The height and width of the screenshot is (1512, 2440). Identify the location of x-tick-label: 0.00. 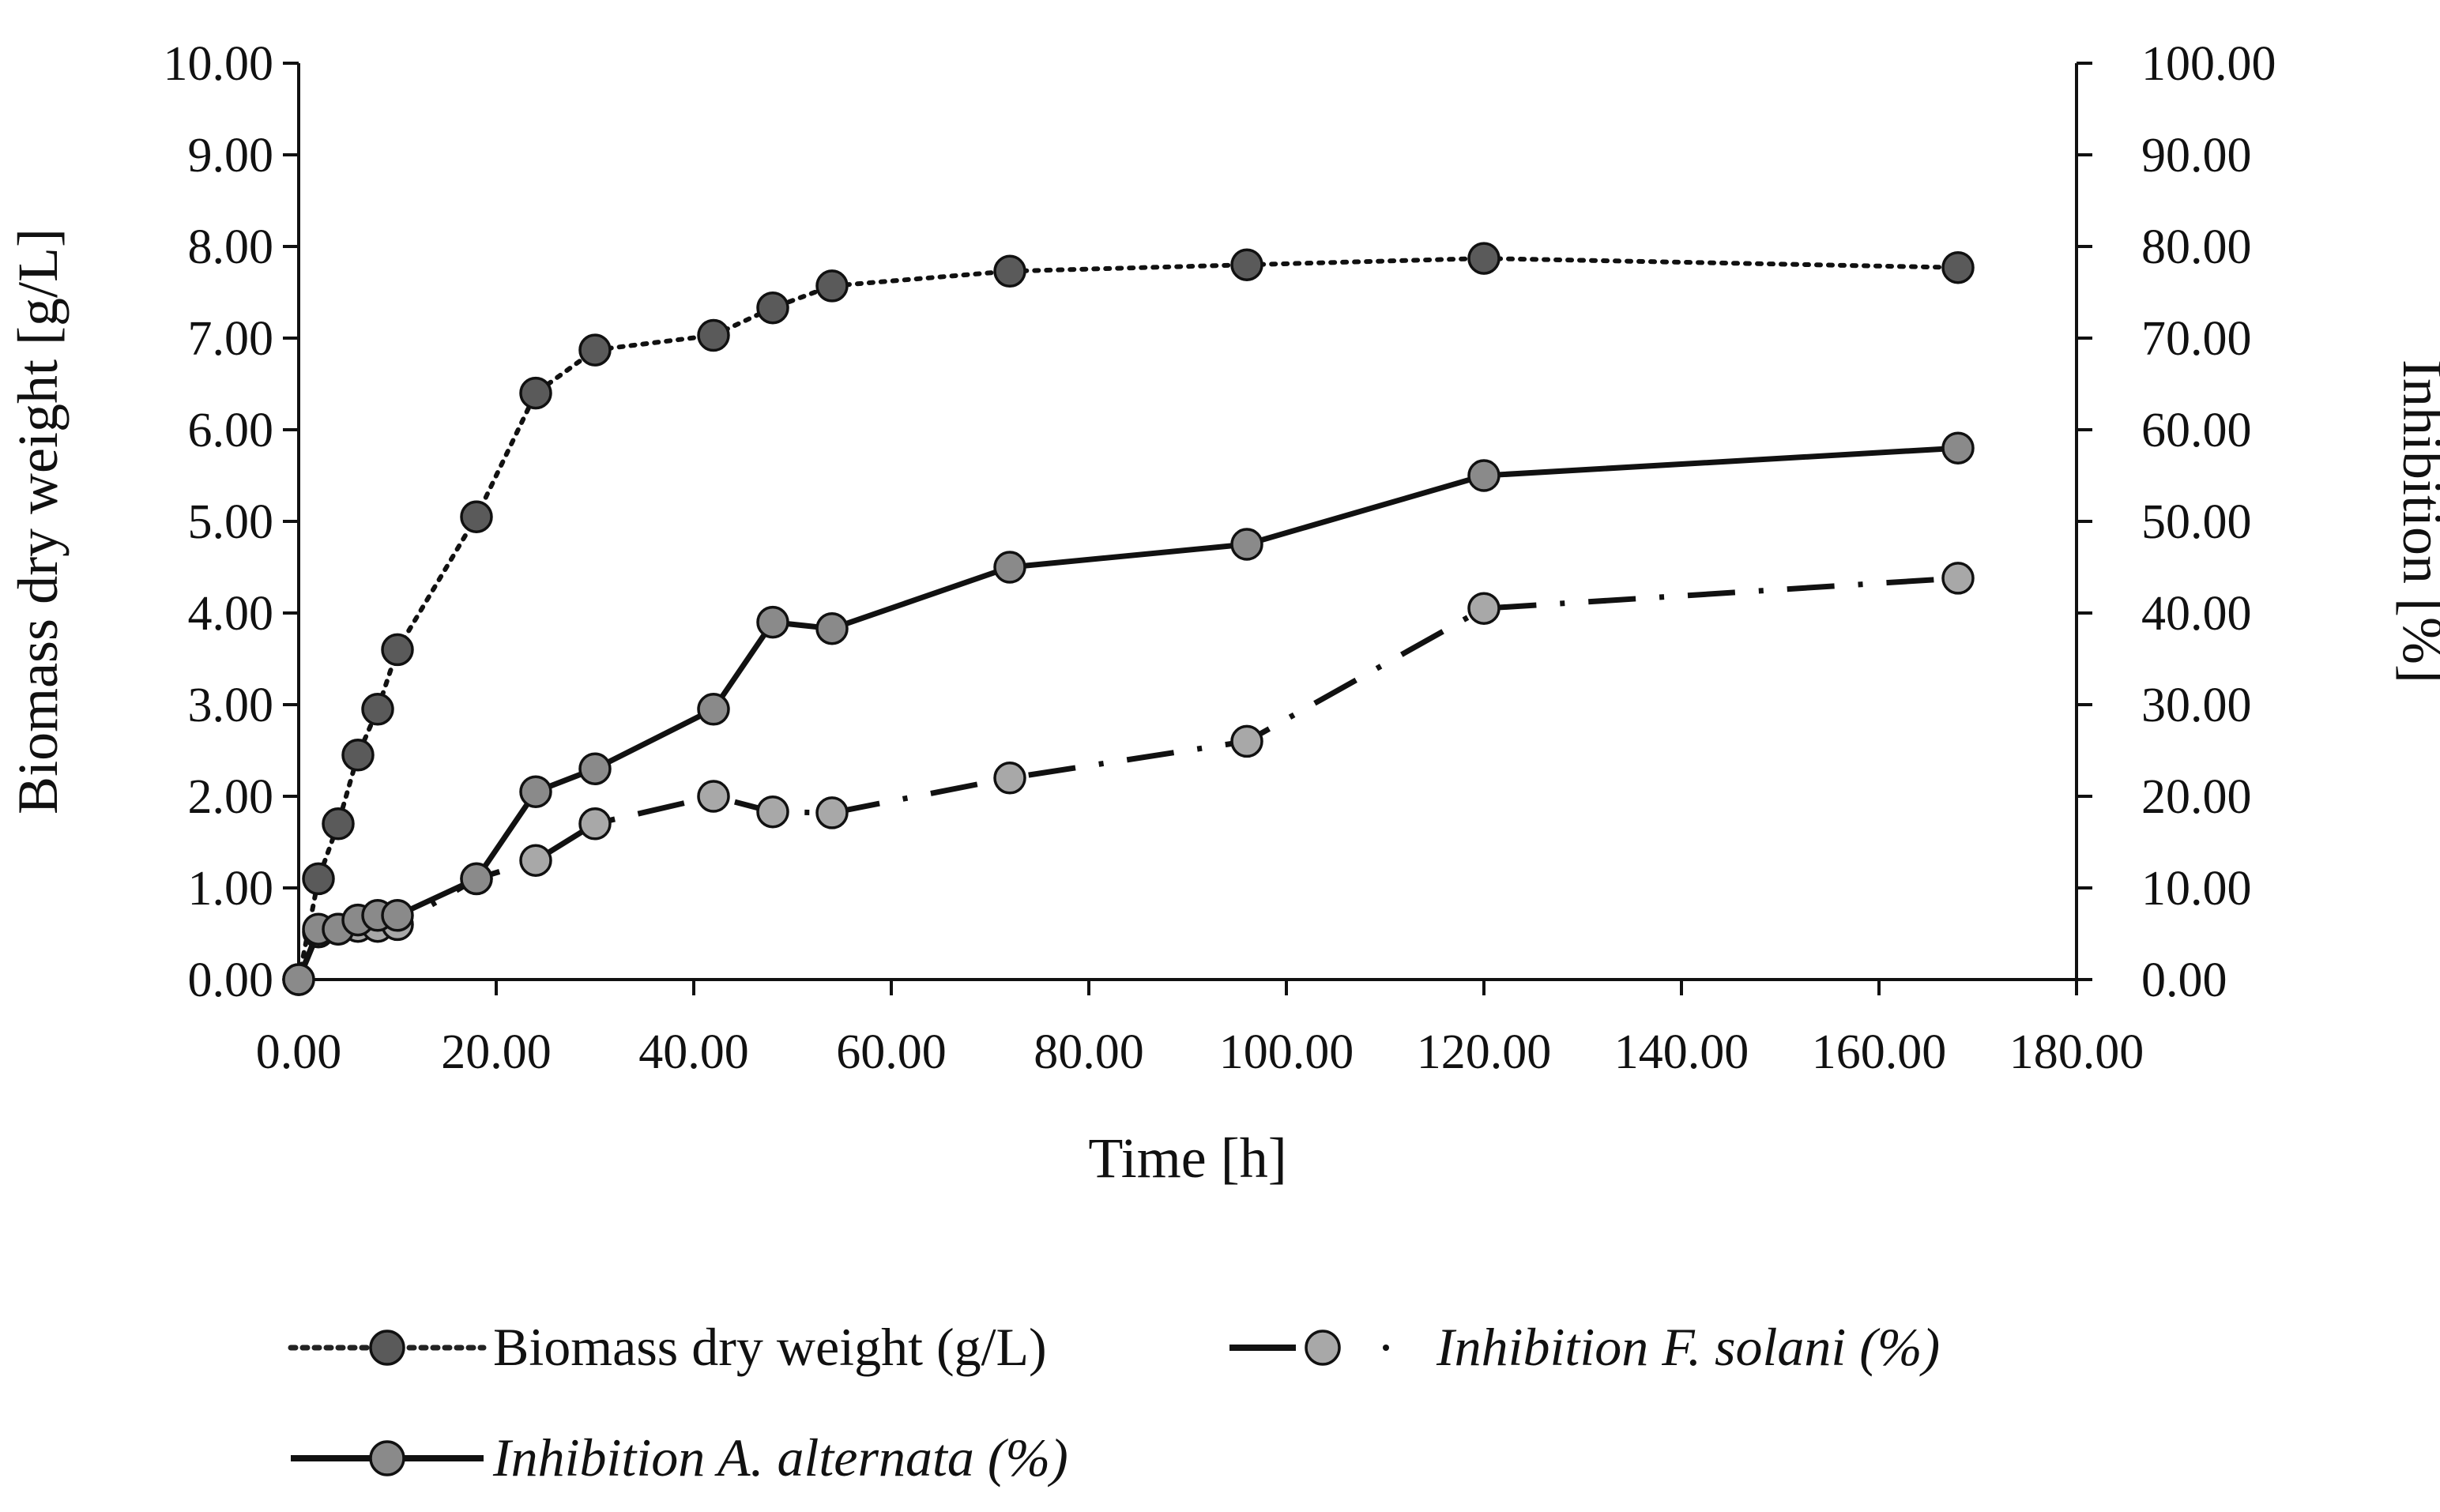
(299, 1052).